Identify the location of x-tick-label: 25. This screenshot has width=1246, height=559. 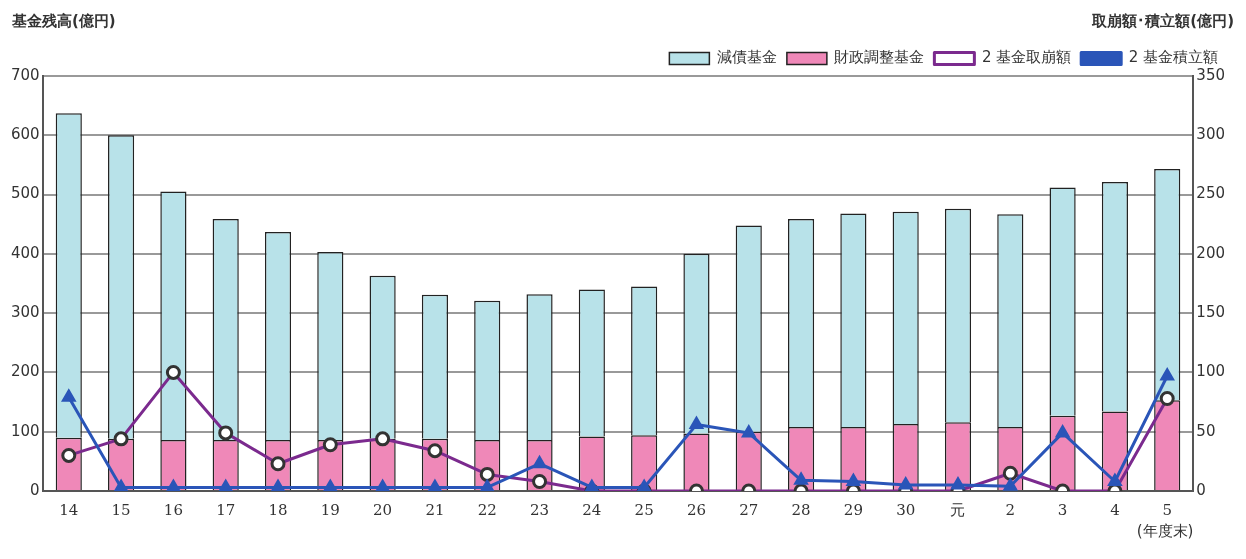
(644, 509).